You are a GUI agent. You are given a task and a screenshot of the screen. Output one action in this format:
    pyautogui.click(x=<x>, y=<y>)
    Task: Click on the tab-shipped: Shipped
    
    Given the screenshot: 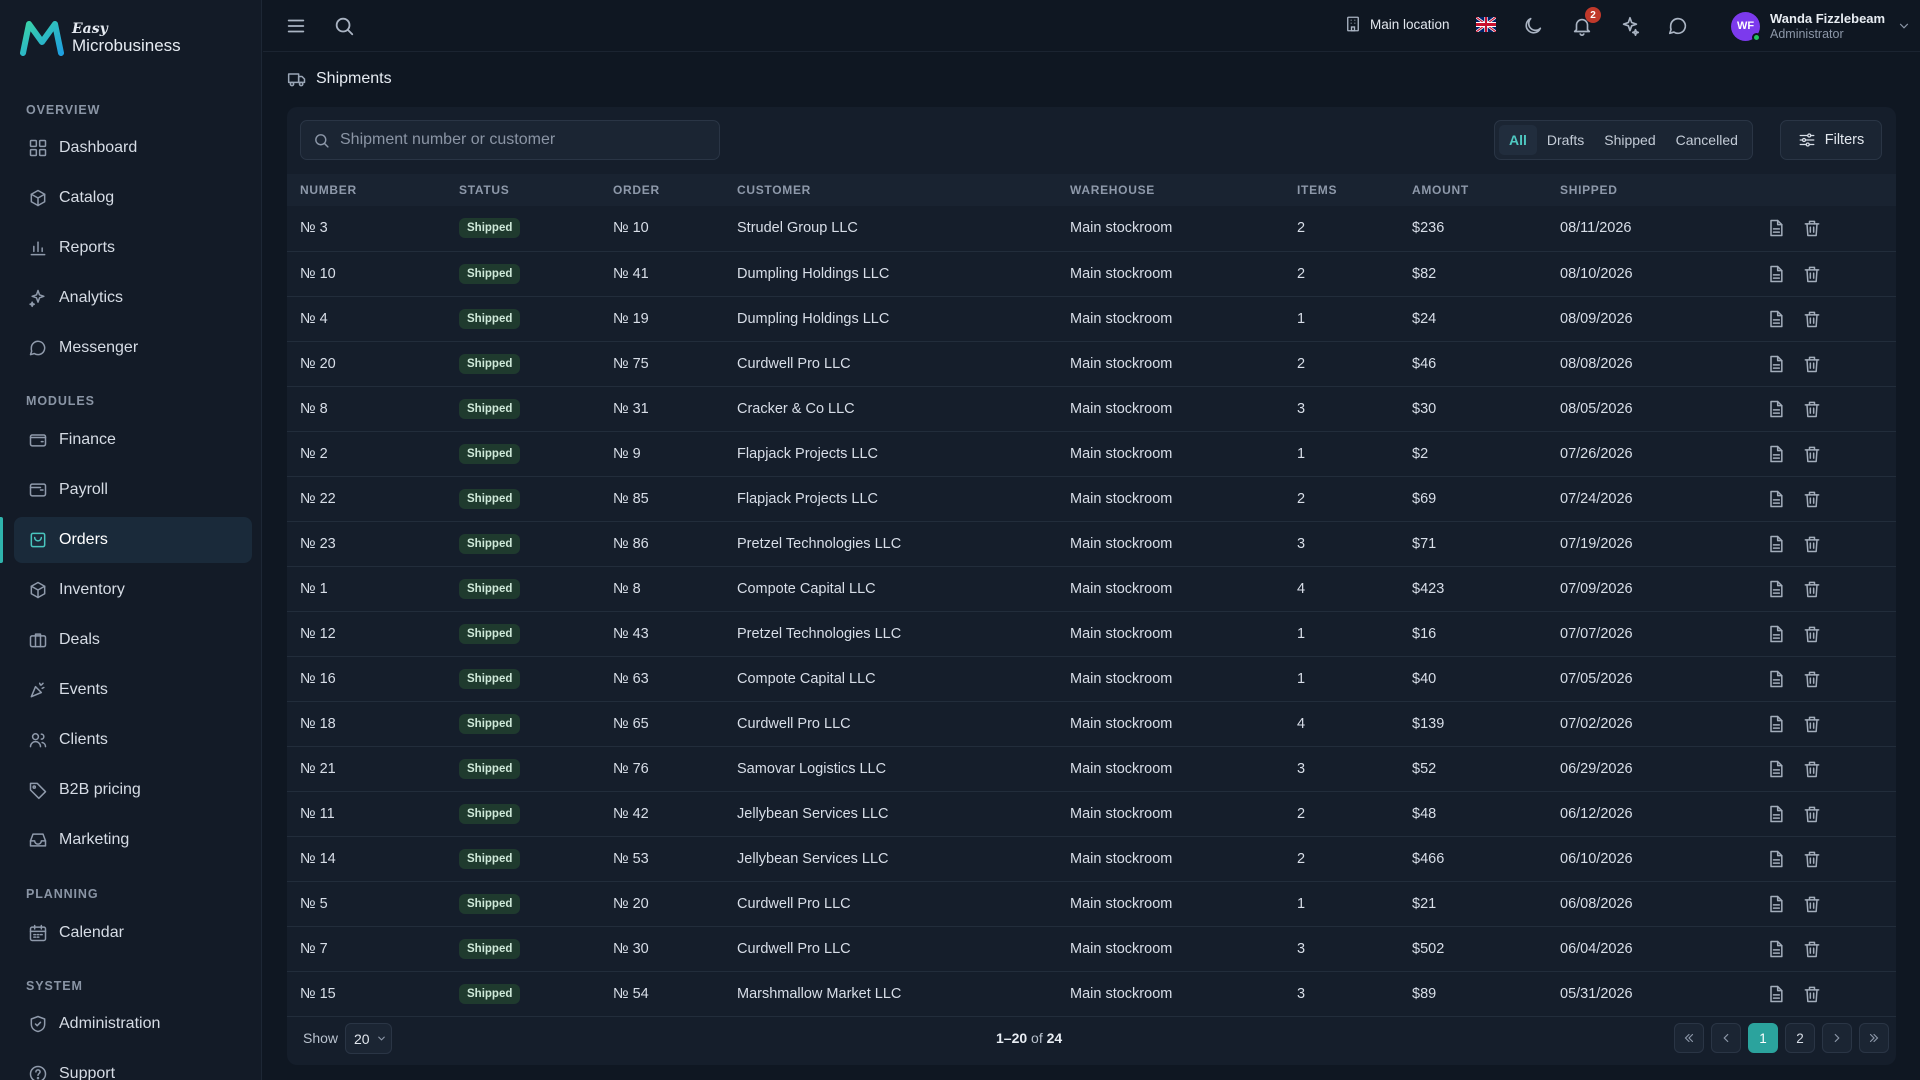 What is the action you would take?
    pyautogui.click(x=1630, y=140)
    